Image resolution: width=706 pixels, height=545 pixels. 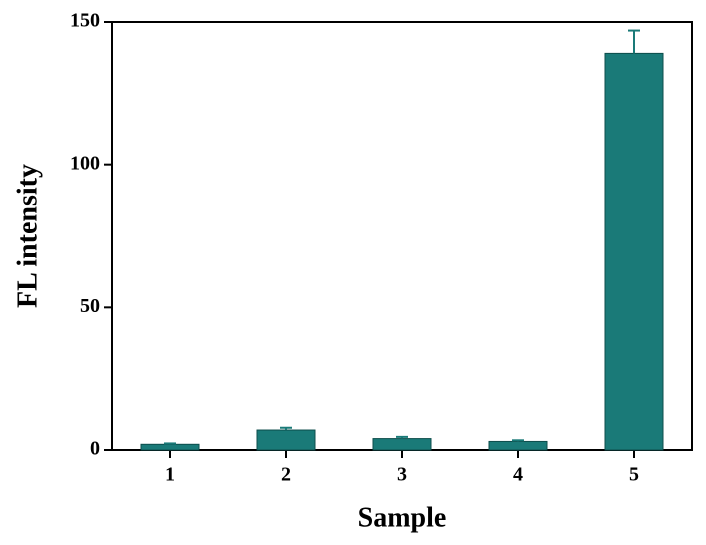 What do you see at coordinates (518, 475) in the screenshot?
I see `x-tick-label: 4` at bounding box center [518, 475].